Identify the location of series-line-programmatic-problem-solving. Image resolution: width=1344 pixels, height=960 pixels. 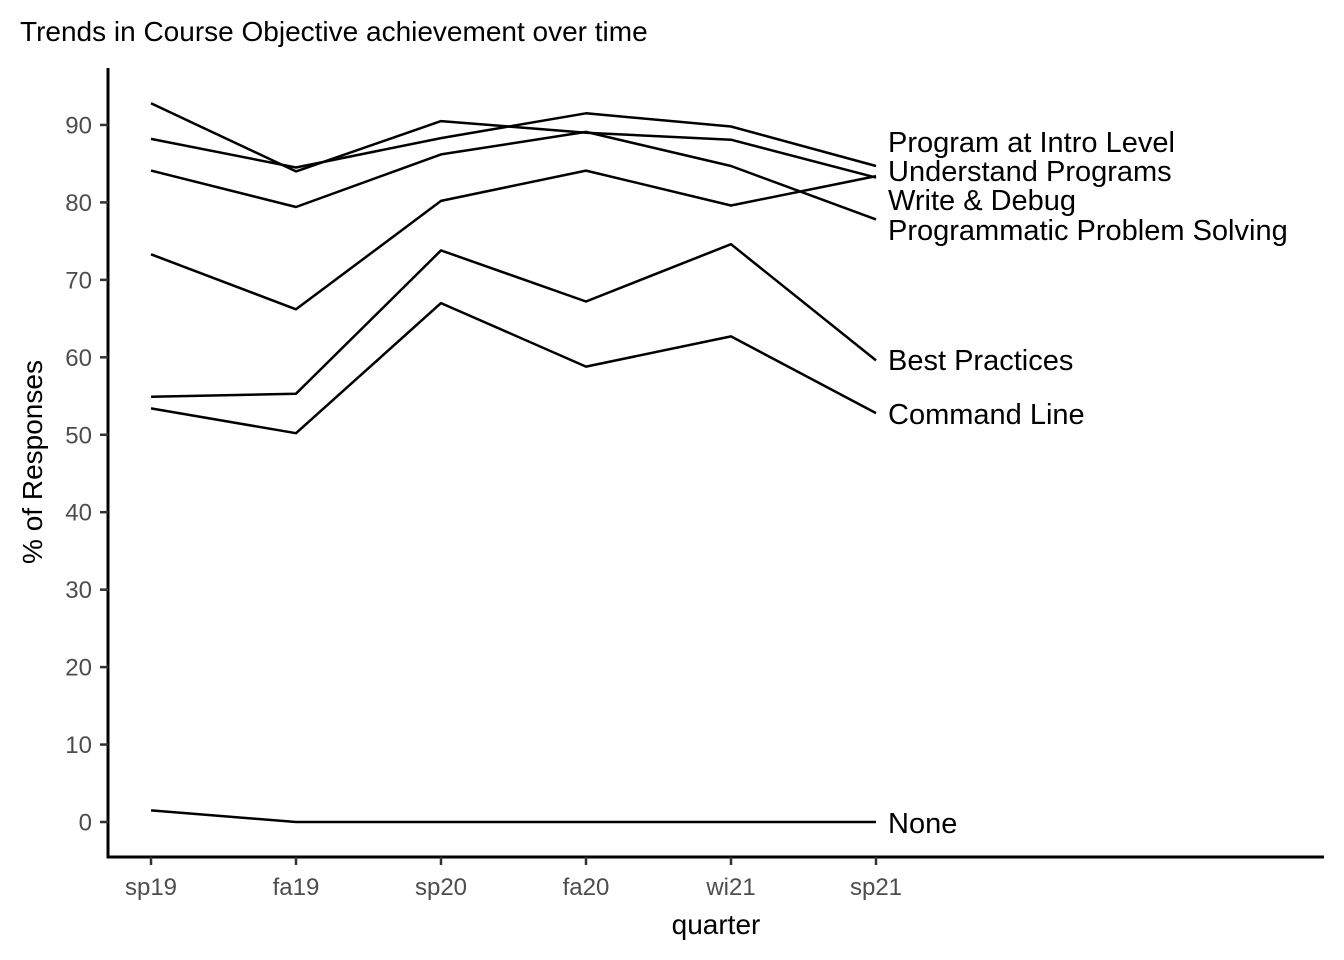
(513, 240).